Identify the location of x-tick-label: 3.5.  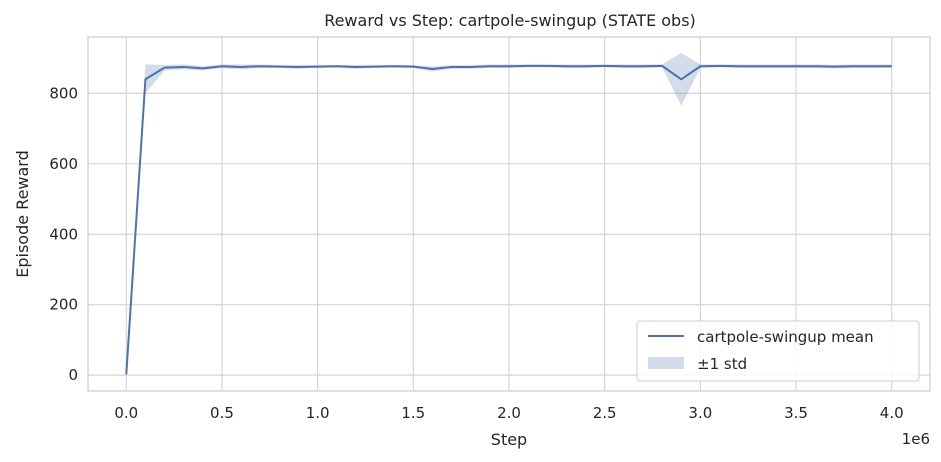
(796, 413).